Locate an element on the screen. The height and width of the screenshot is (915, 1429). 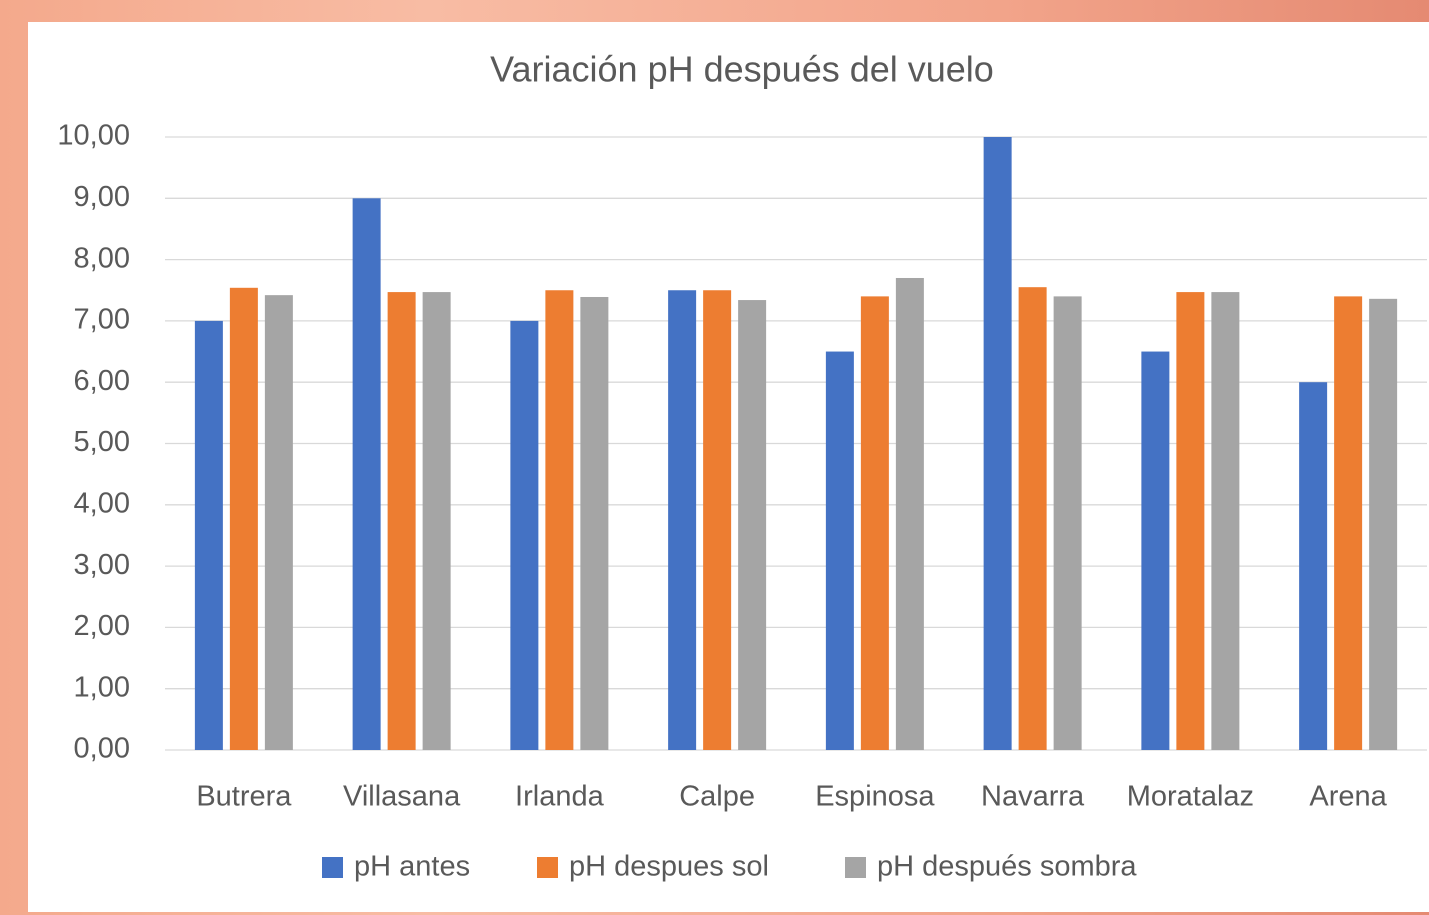
x-tick-label: Arena is located at coordinates (1348, 797).